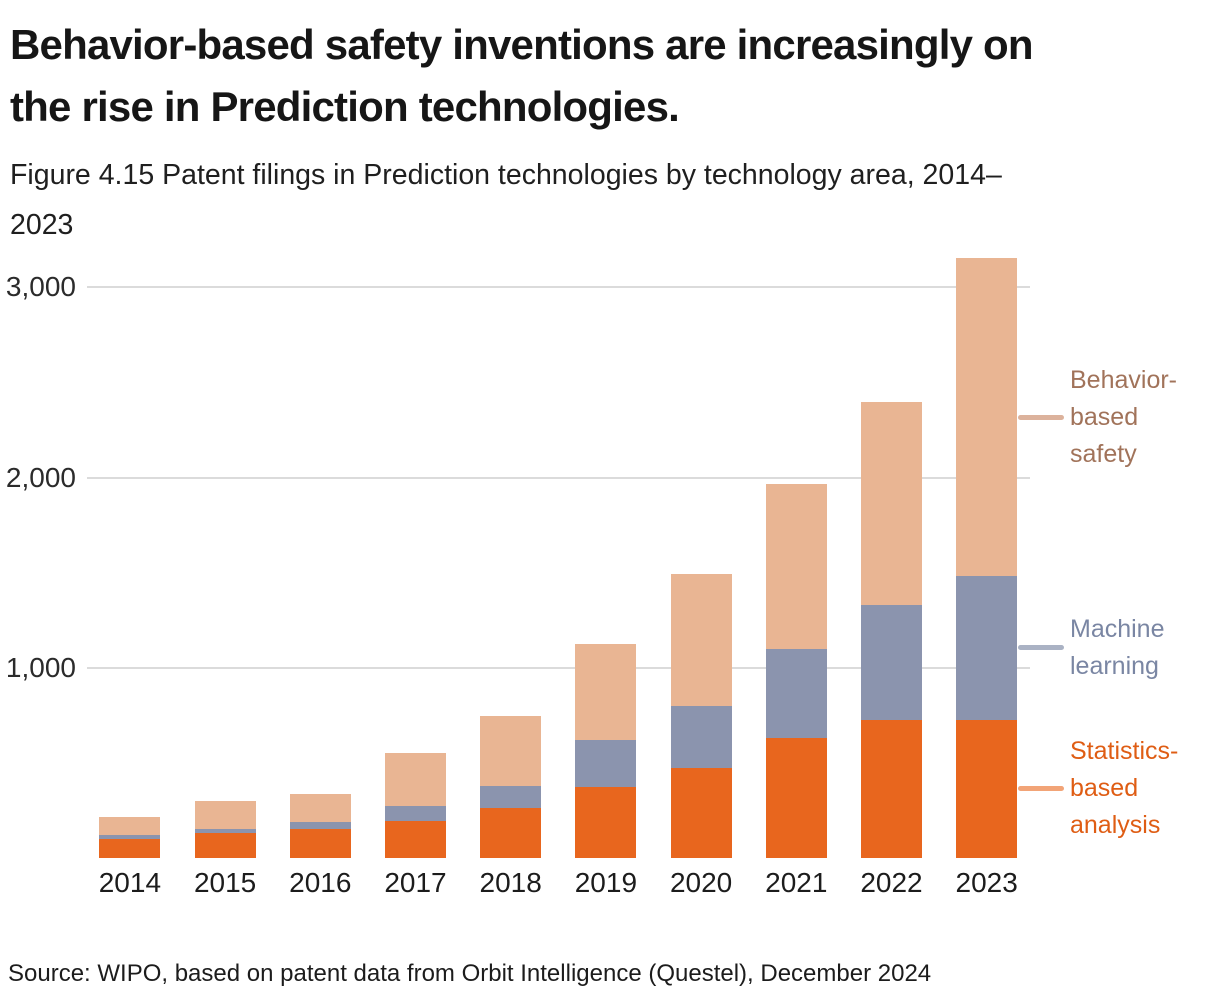  What do you see at coordinates (606, 882) in the screenshot?
I see `x-tick-label-2019: 2019` at bounding box center [606, 882].